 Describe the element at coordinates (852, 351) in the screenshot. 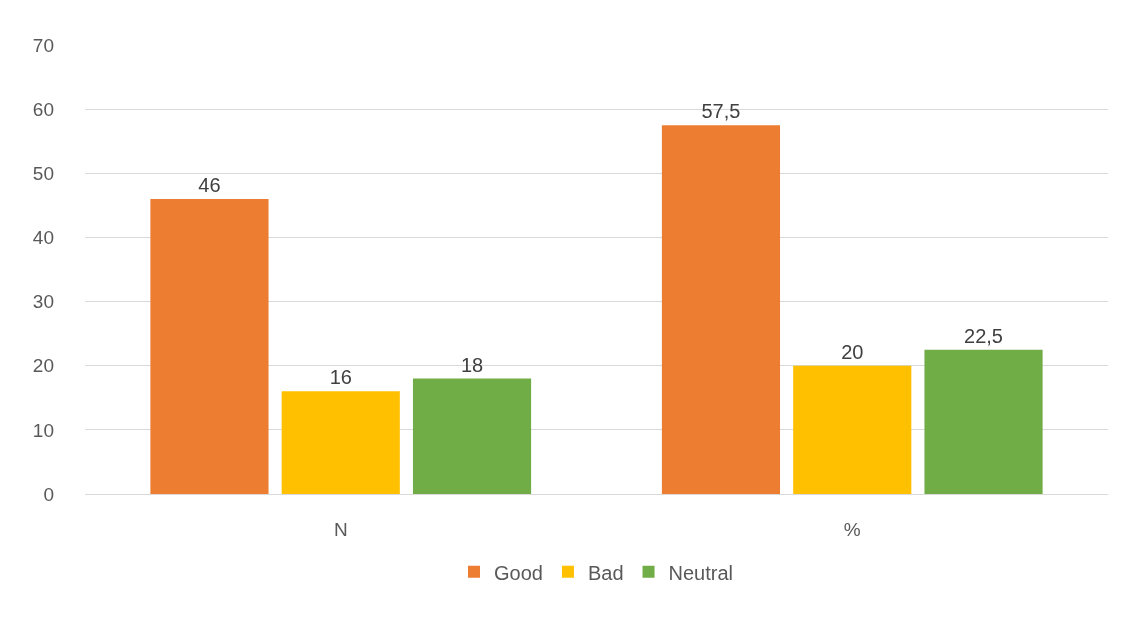

I see `data-label: 20` at that location.